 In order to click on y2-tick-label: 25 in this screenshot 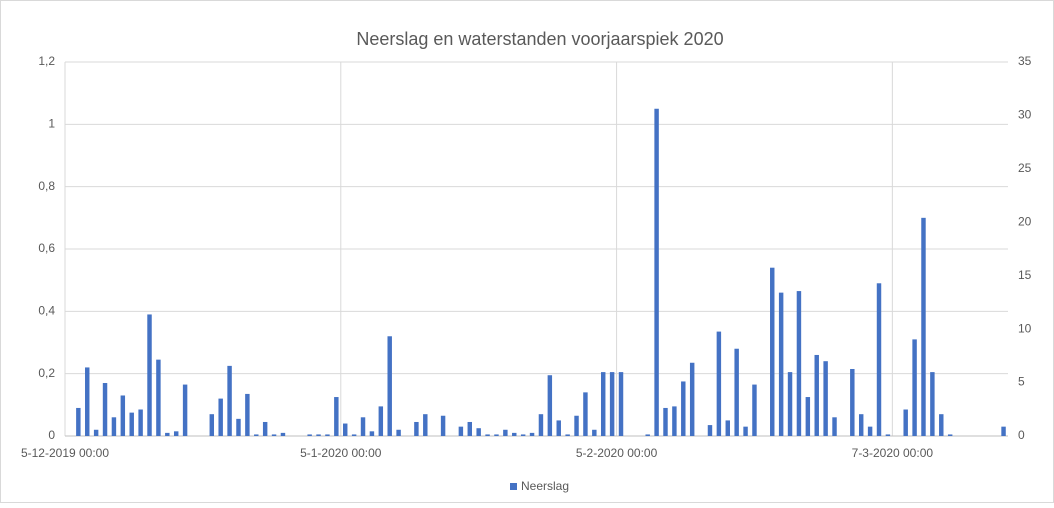, I will do `click(1025, 168)`.